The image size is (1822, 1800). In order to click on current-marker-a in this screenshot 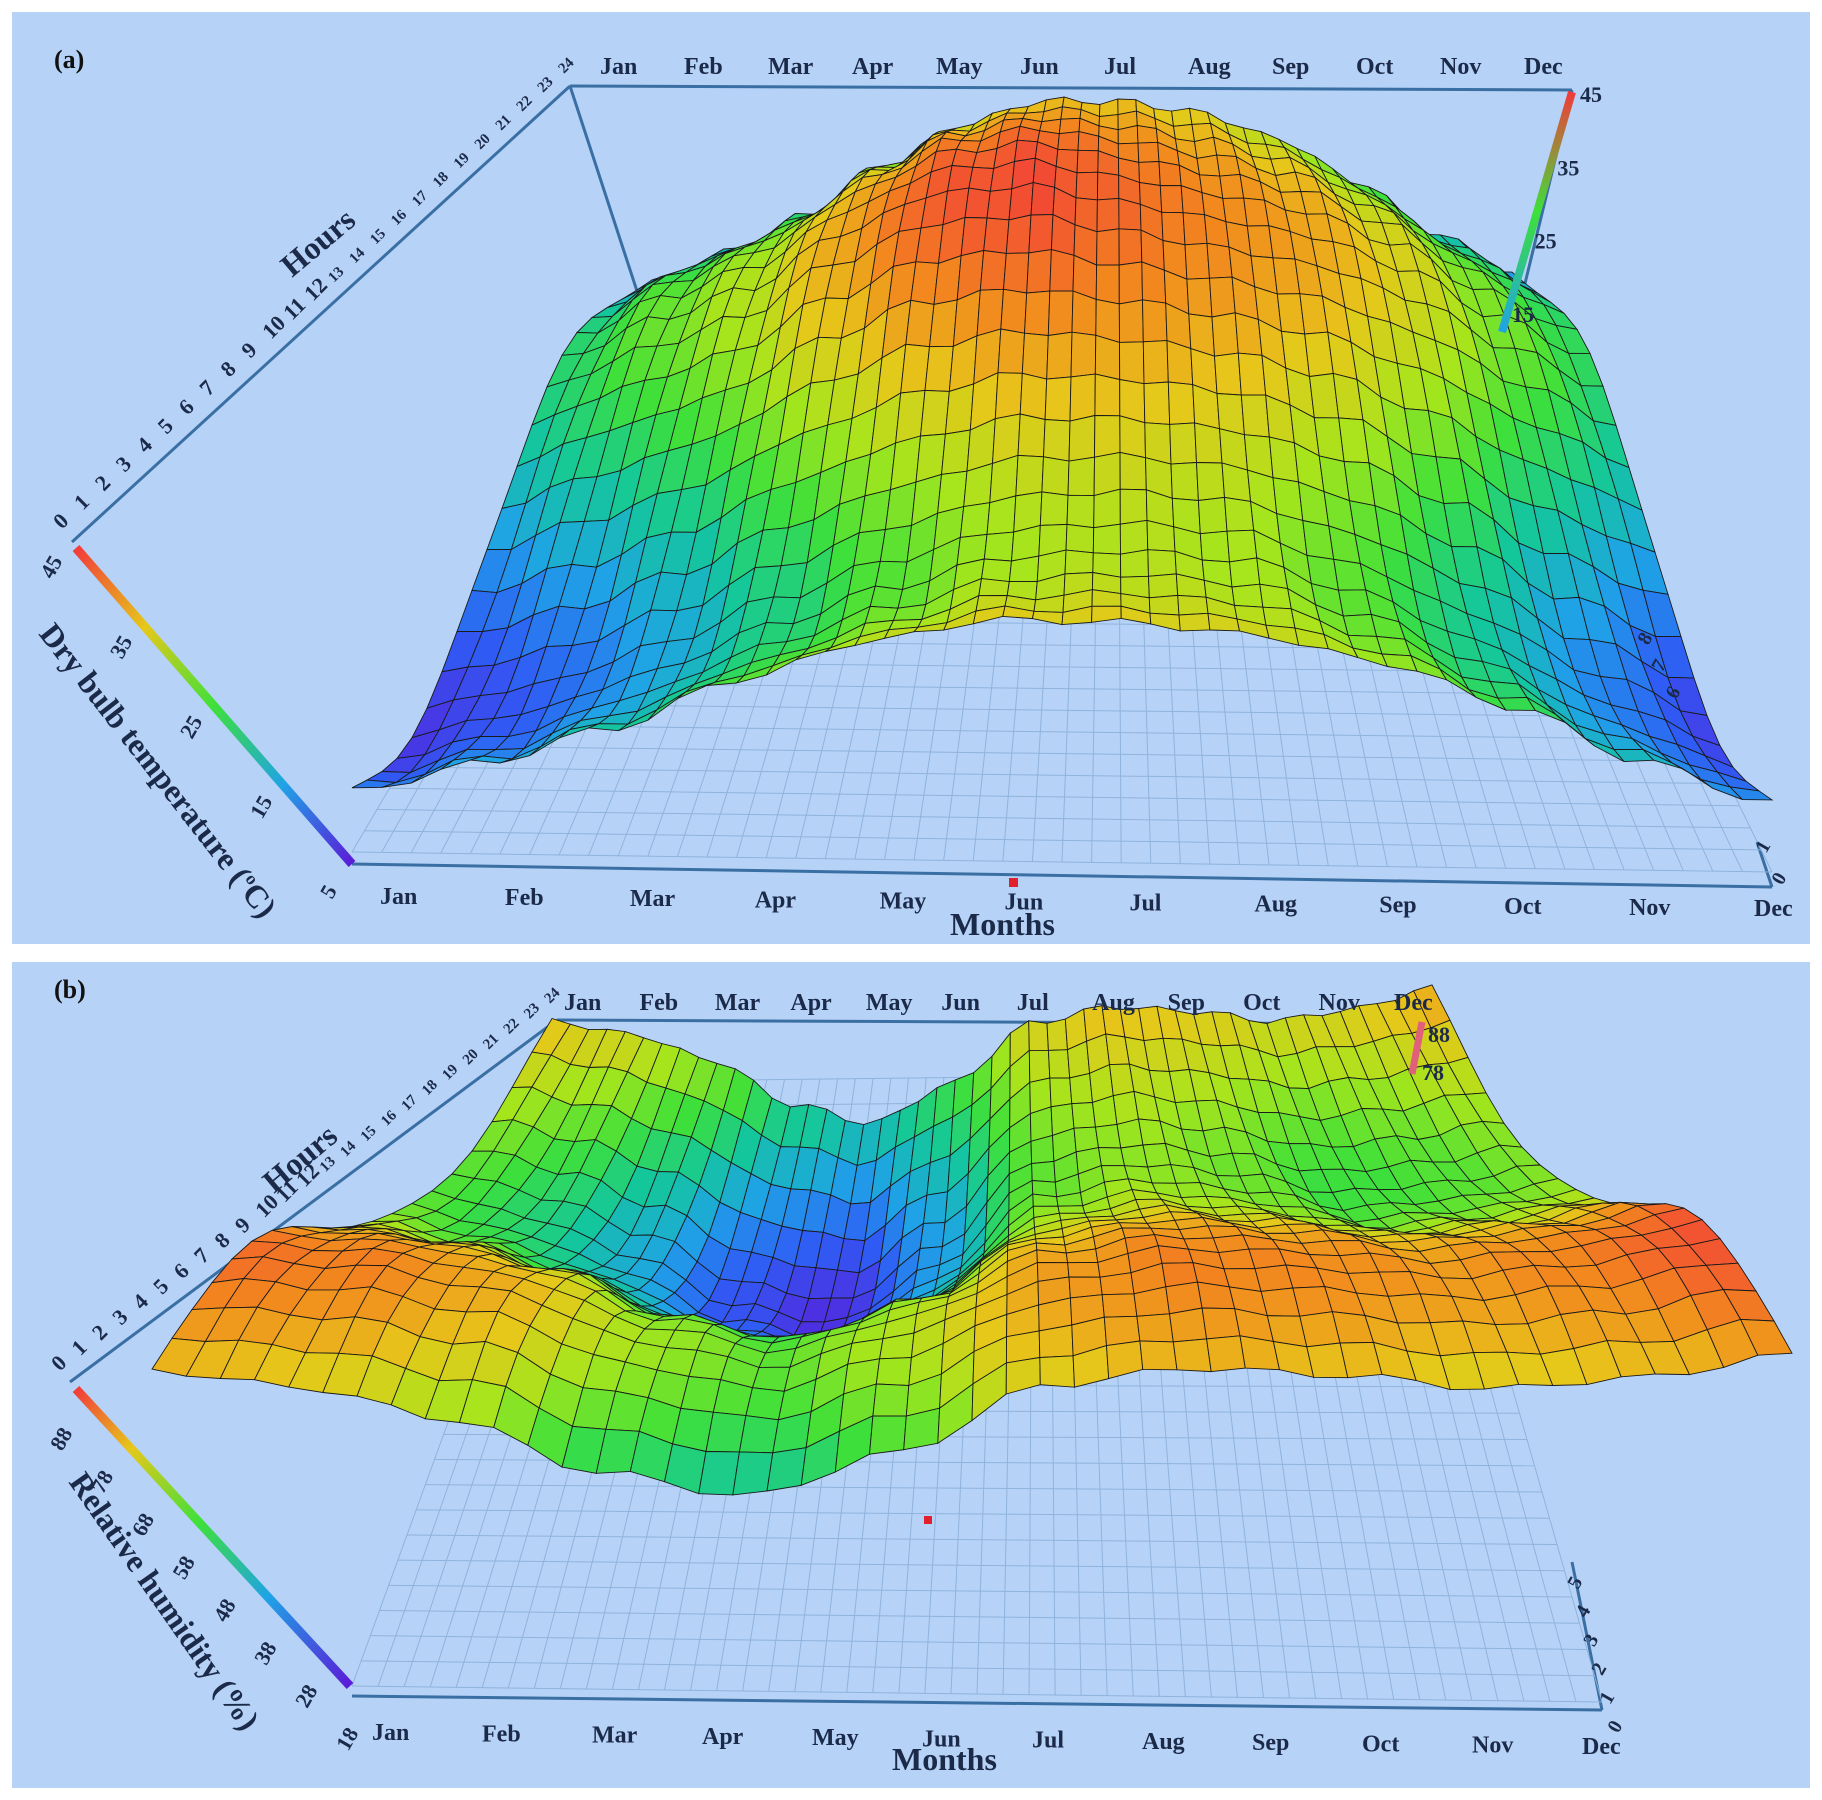, I will do `click(1013, 882)`.